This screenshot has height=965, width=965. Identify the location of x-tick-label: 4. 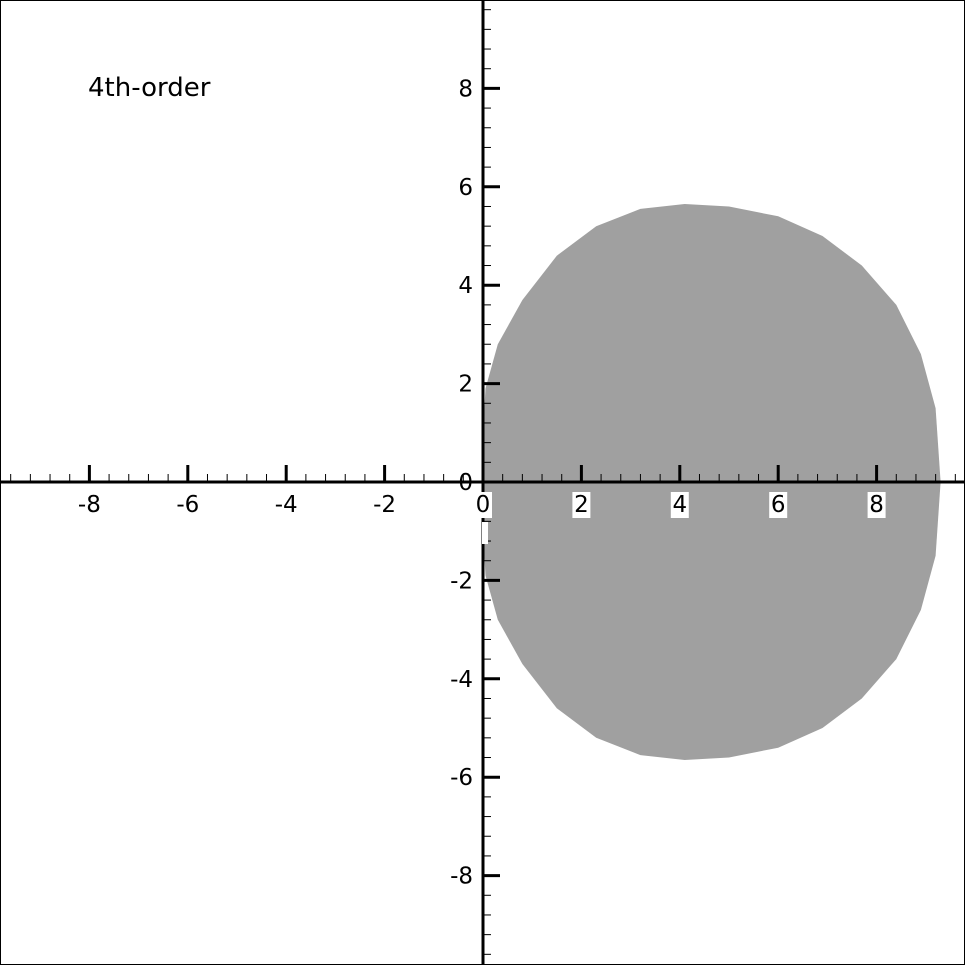
(679, 505).